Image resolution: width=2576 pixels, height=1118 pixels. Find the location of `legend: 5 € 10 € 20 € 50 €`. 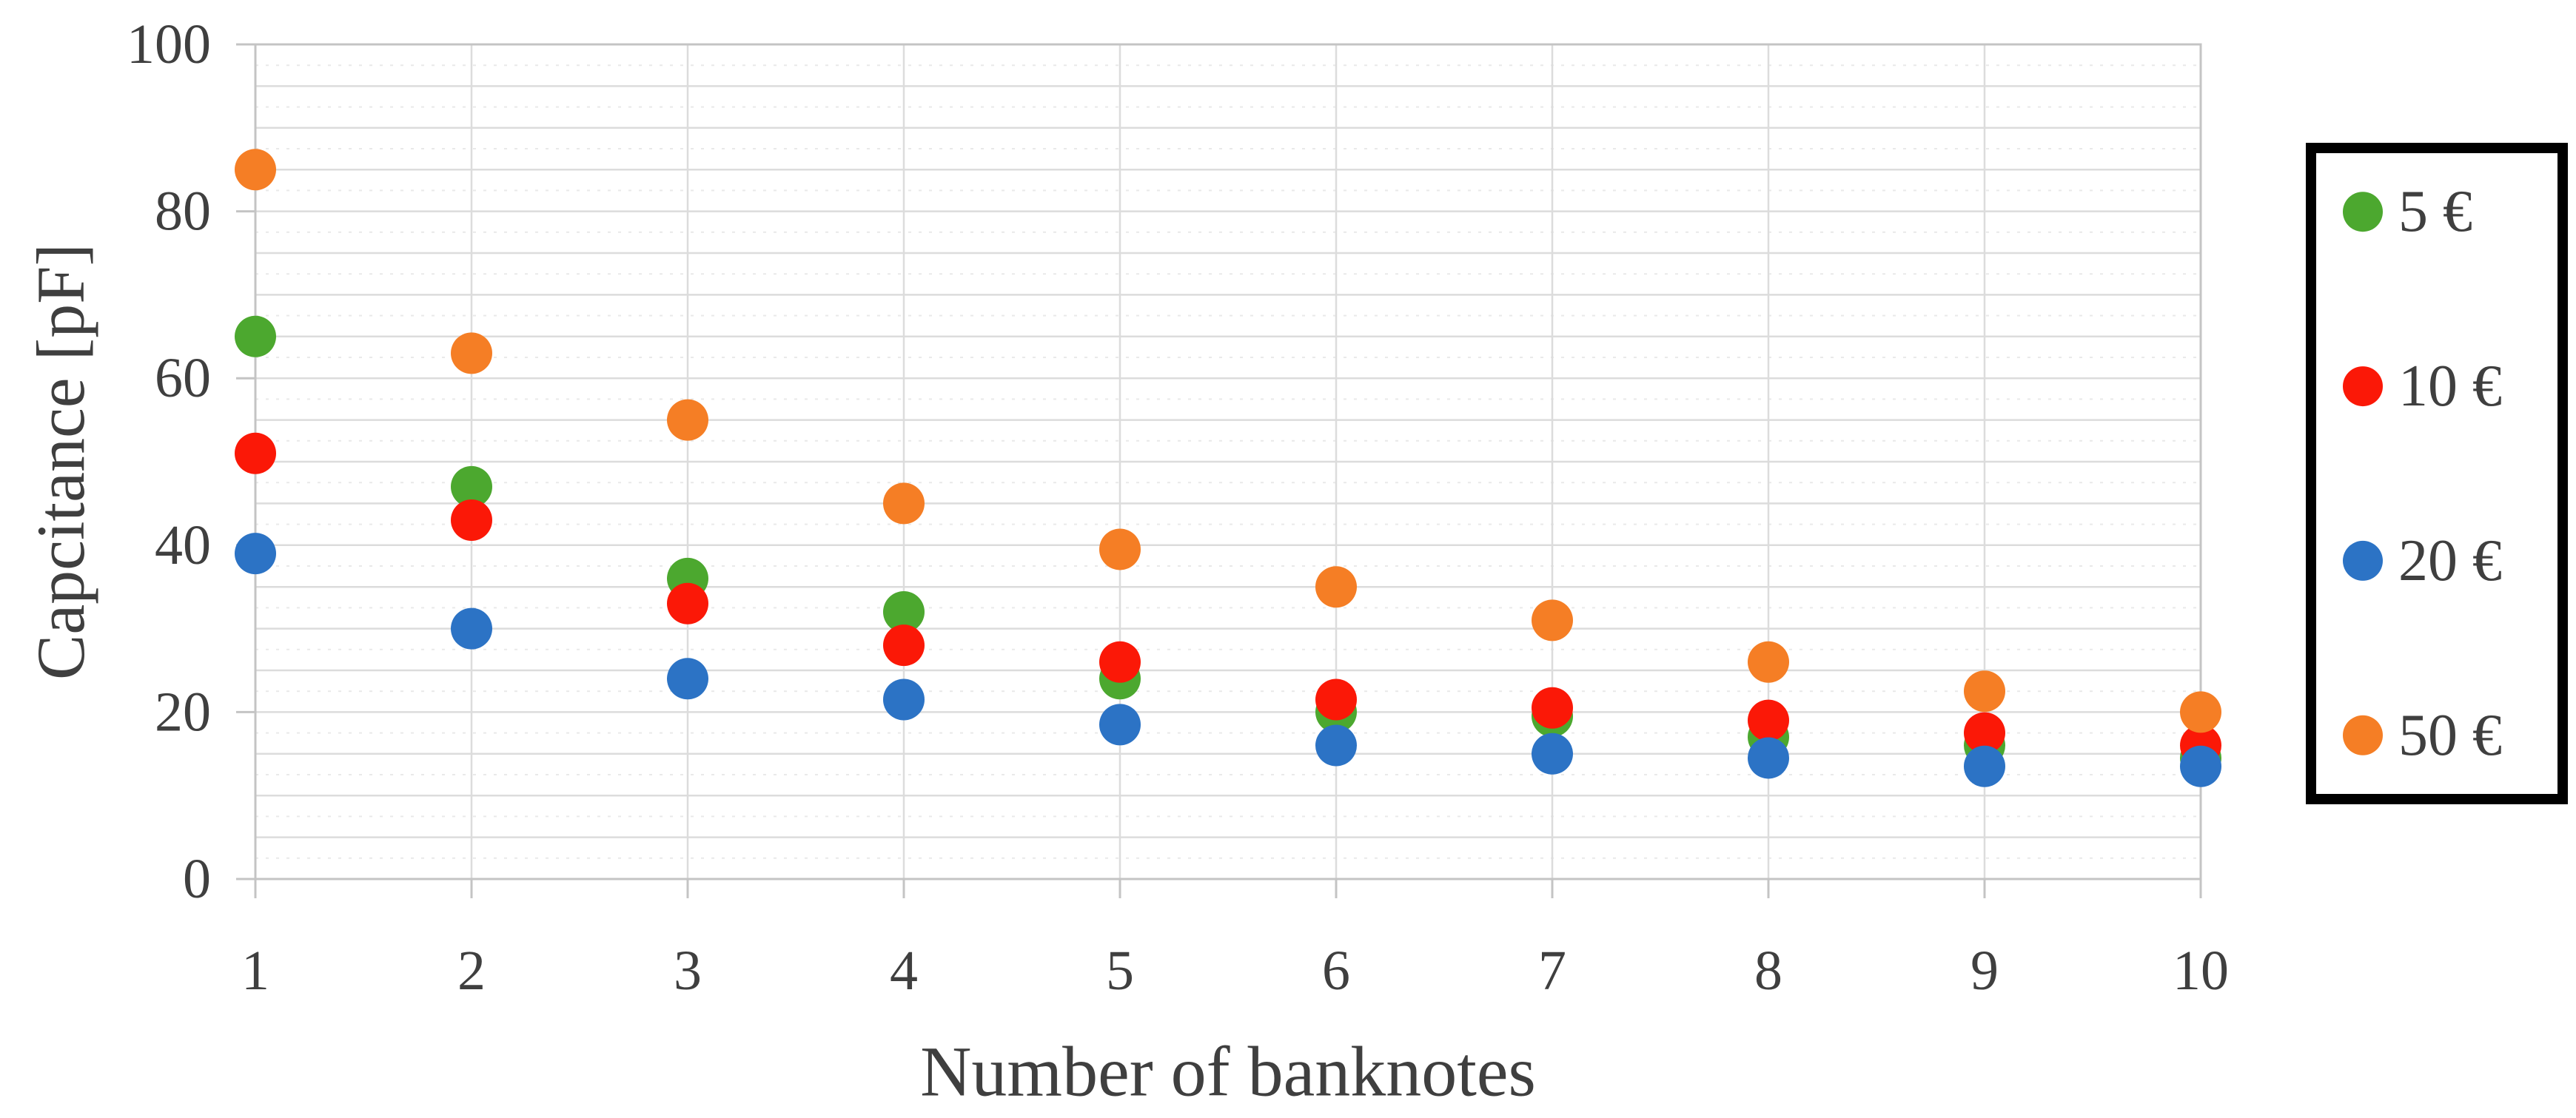

legend: 5 € 10 € 20 € 50 € is located at coordinates (2437, 473).